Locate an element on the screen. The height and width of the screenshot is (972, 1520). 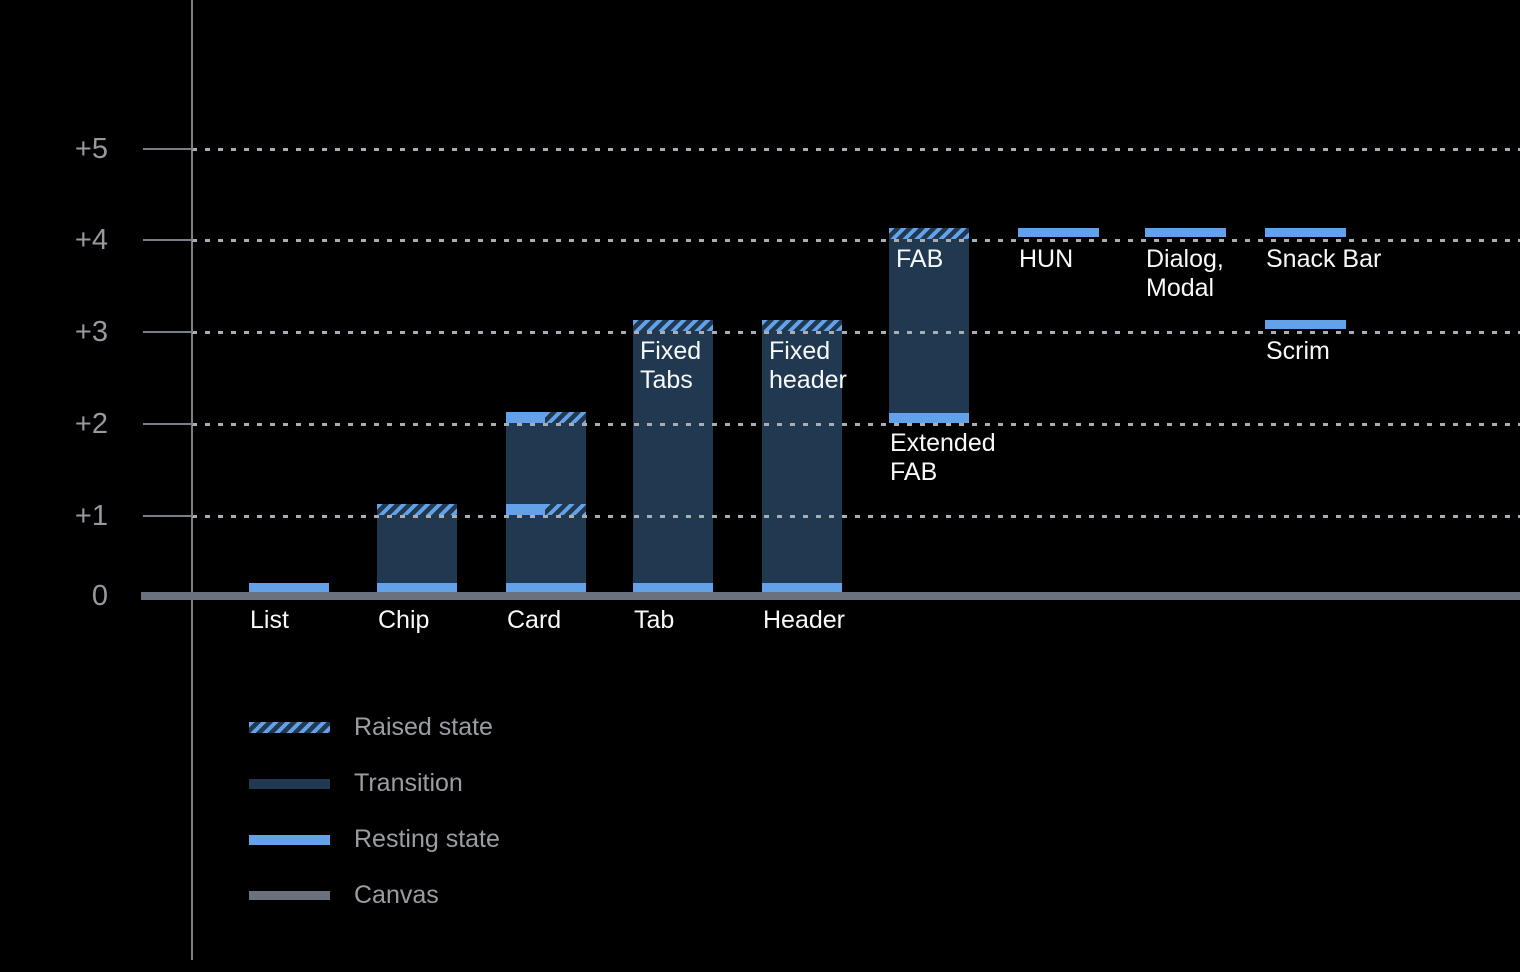
canvas-swatch is located at coordinates (289, 895).